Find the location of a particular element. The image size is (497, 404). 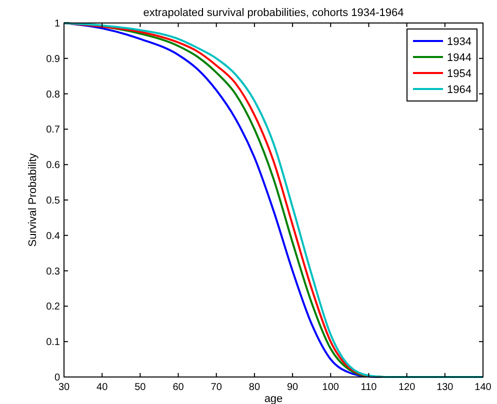

x-tick-label: 90 is located at coordinates (292, 387).